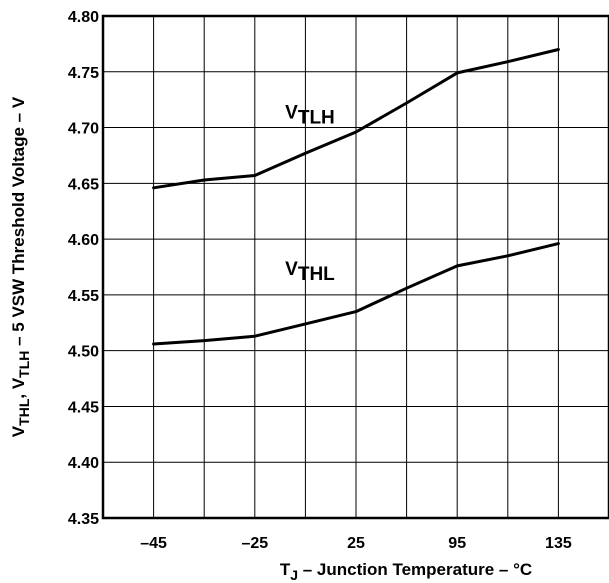 The image size is (609, 583). I want to click on y-axis-title: VTHL, VTLH – 5 VSW Threshold Voltage – V, so click(20, 266).